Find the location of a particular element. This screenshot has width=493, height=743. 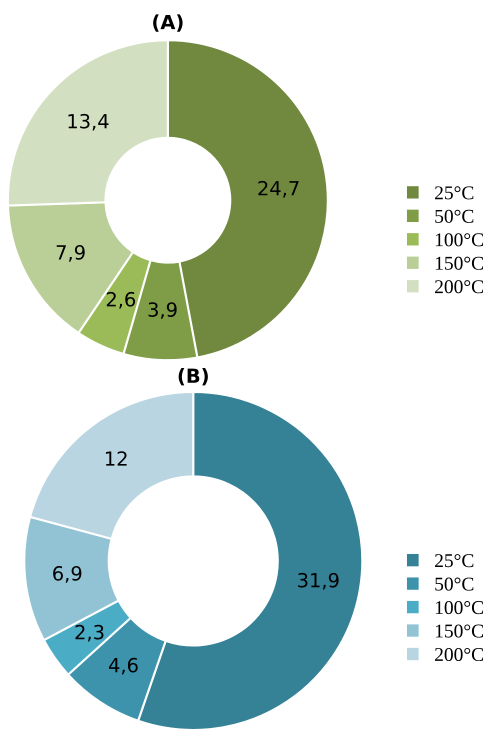

data-label: 2,3 is located at coordinates (89, 633).